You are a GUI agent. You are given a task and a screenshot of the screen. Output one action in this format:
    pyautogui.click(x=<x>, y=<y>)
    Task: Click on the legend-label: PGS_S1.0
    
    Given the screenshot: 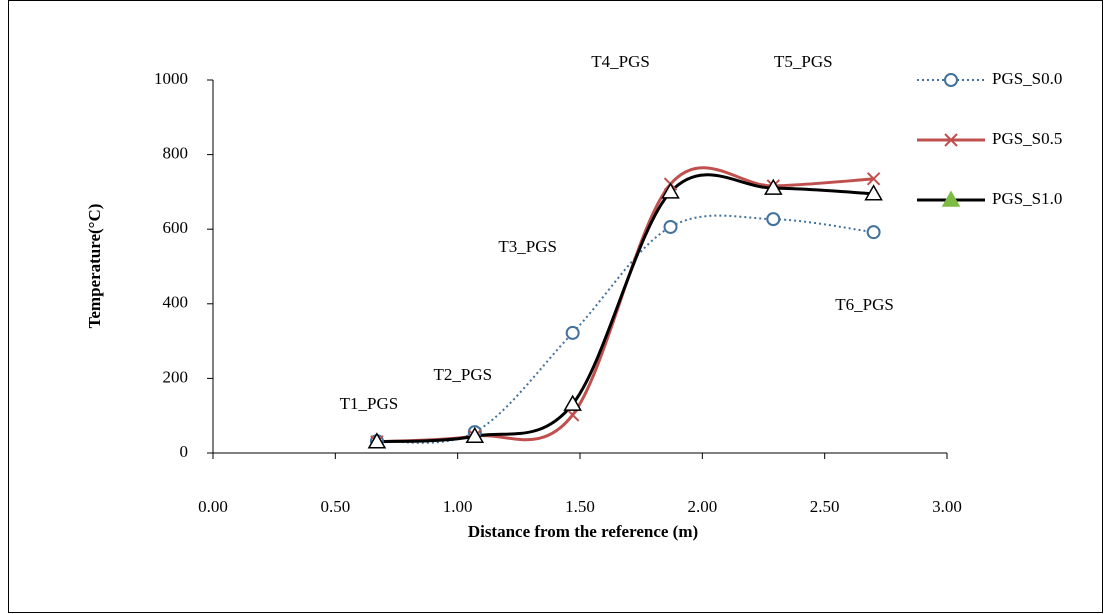 What is the action you would take?
    pyautogui.click(x=1027, y=198)
    